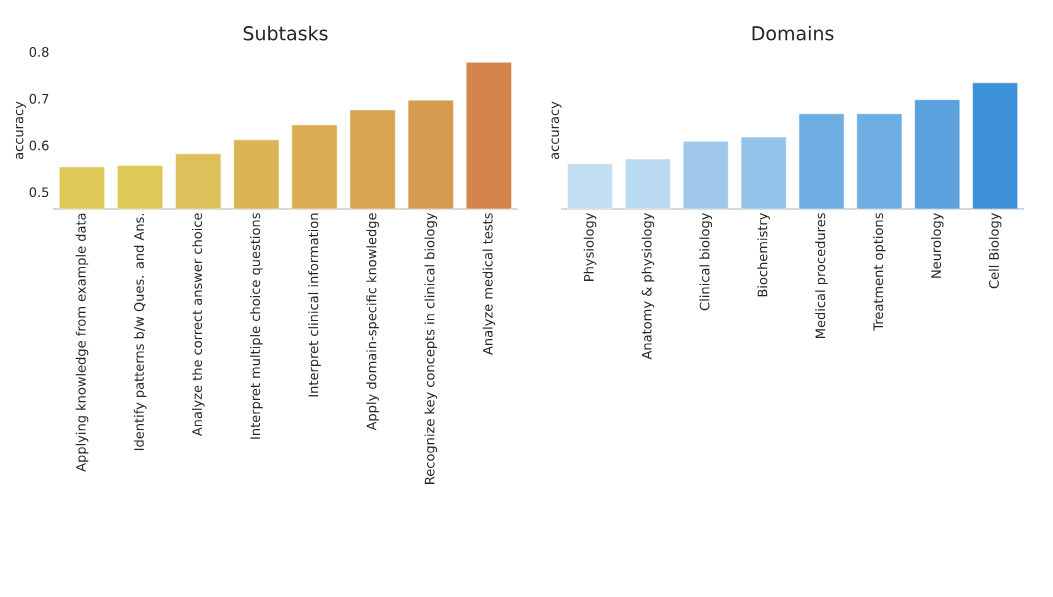 Image resolution: width=1053 pixels, height=597 pixels. I want to click on x-tick-label: Physiology, so click(590, 246).